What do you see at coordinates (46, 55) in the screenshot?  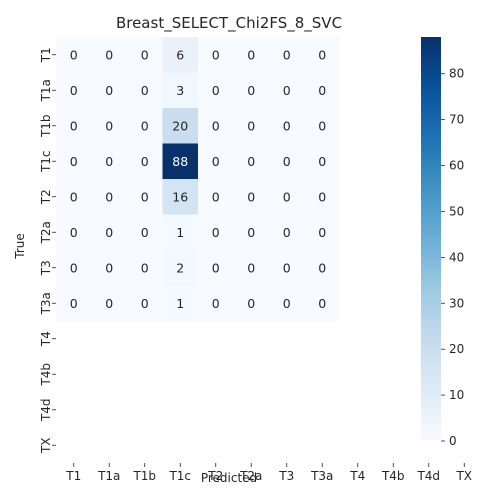 I see `y-tick-label: T1` at bounding box center [46, 55].